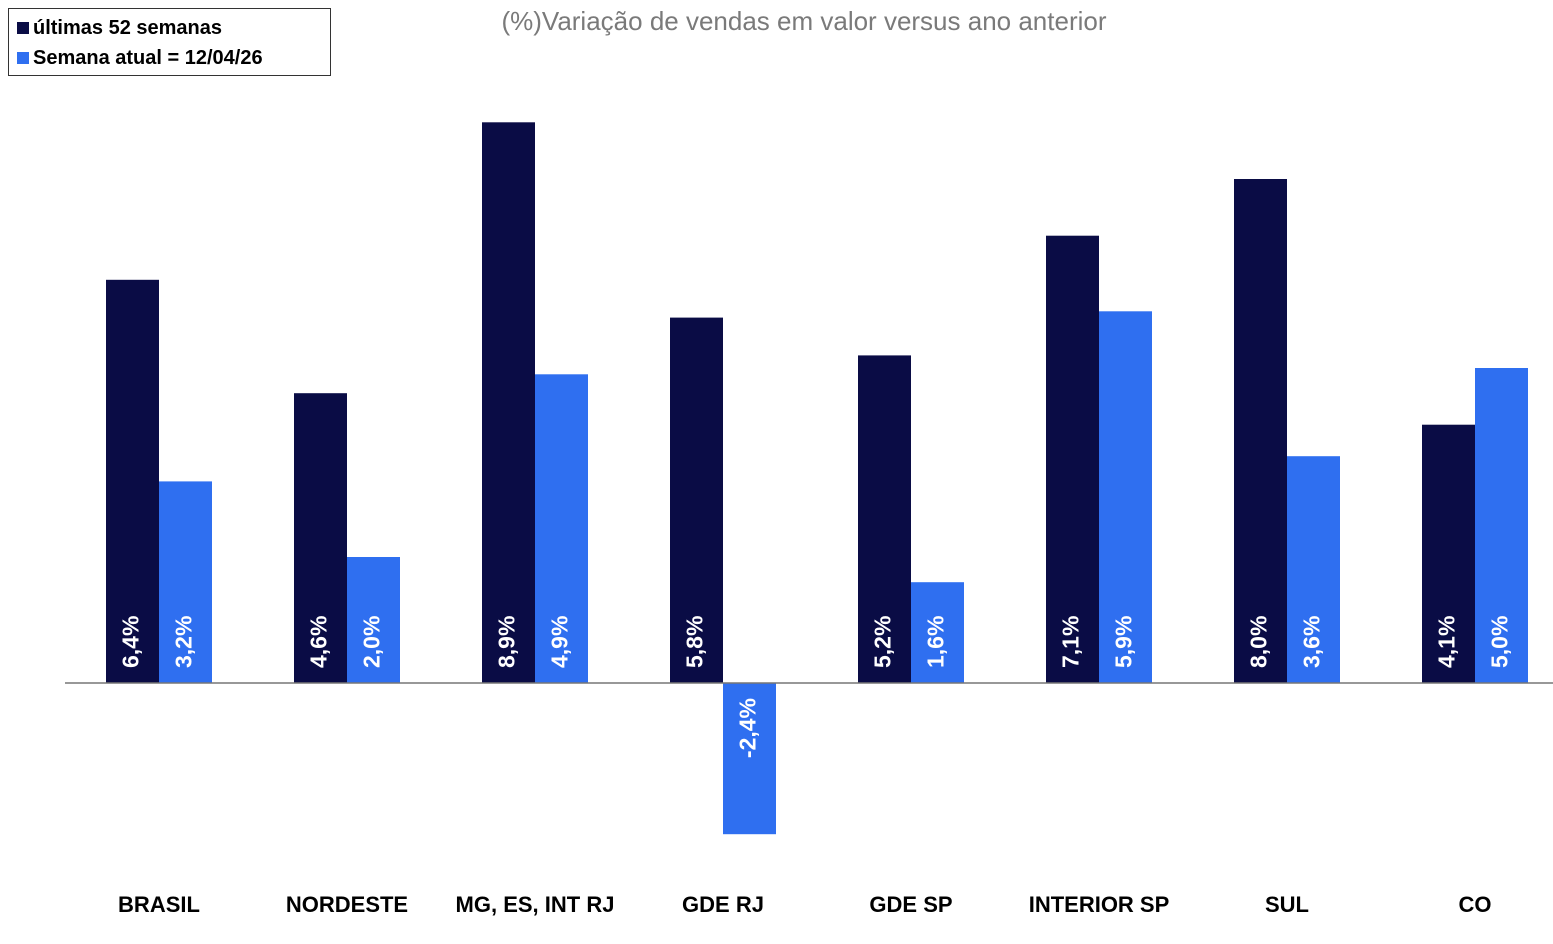  Describe the element at coordinates (131, 642) in the screenshot. I see `data-label: 6,4%` at that location.